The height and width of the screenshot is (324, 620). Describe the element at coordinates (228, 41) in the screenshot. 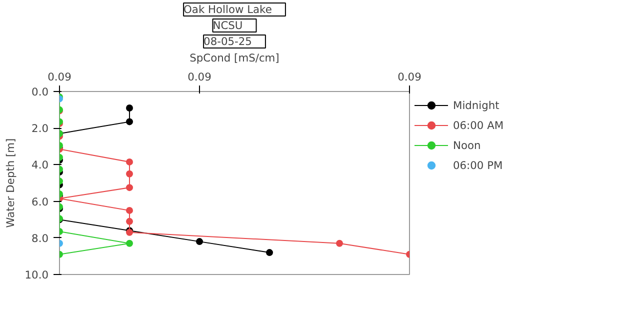

I see `text: 08-05-25` at that location.